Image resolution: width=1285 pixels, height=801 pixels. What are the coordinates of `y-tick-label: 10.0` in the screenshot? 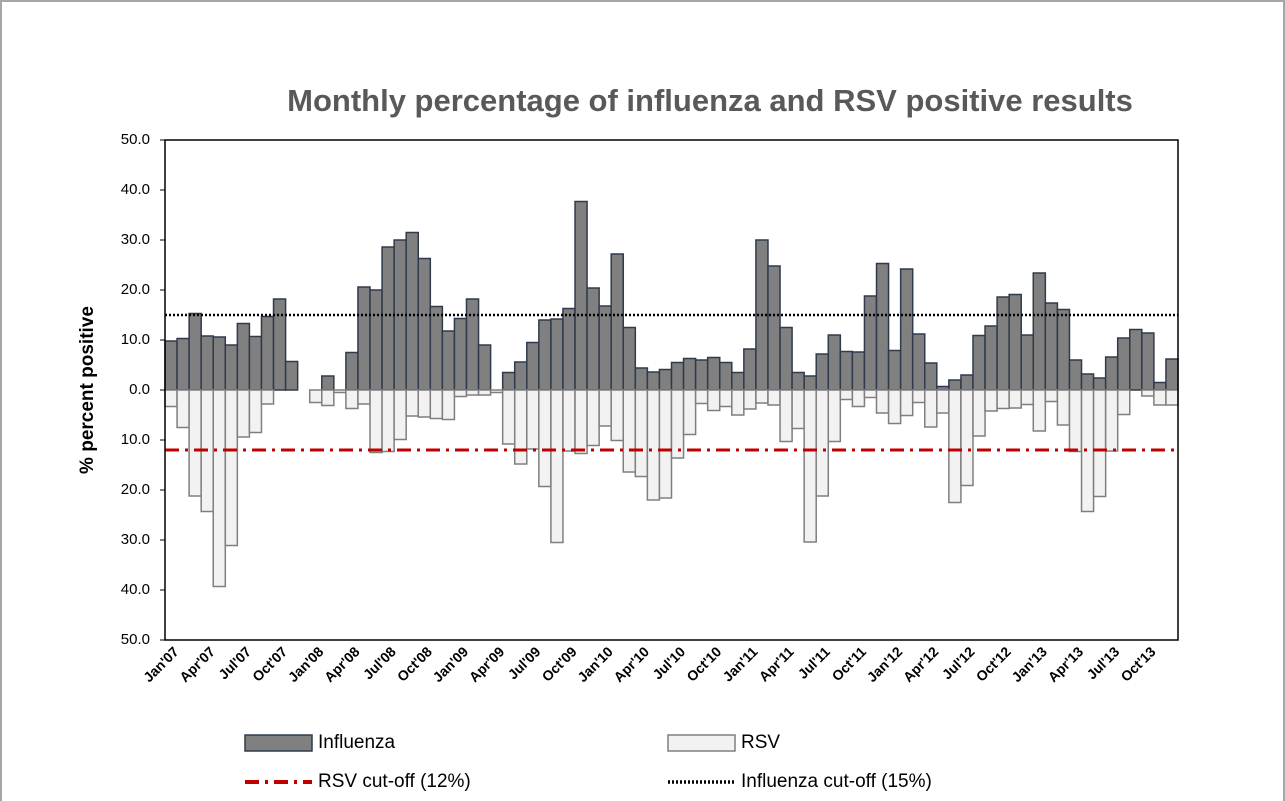 It's located at (135, 439).